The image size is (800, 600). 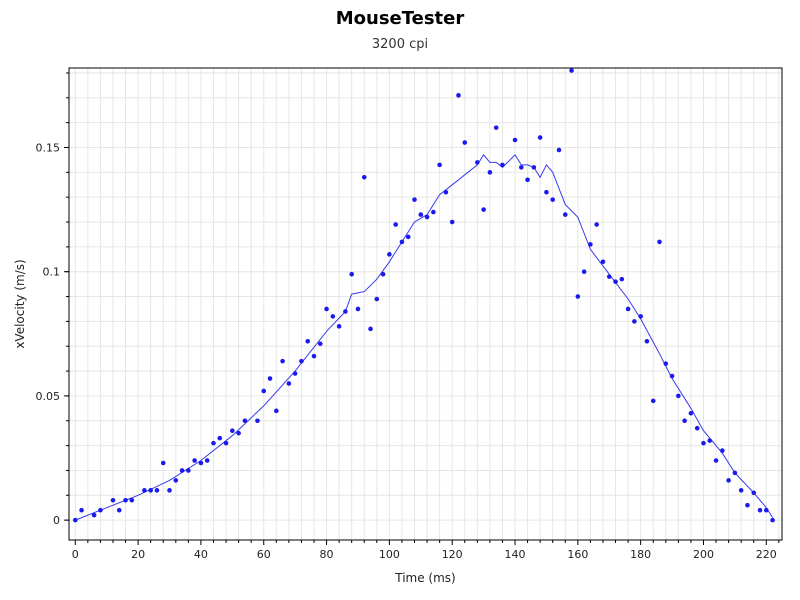 I want to click on x-tick-label: 160, so click(x=577, y=554).